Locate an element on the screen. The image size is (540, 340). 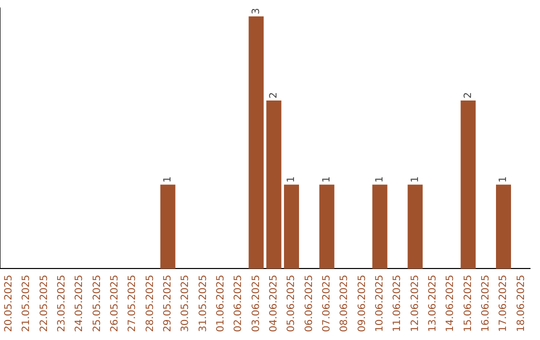
x-tick-label: 24.05.2025 is located at coordinates (80, 303).